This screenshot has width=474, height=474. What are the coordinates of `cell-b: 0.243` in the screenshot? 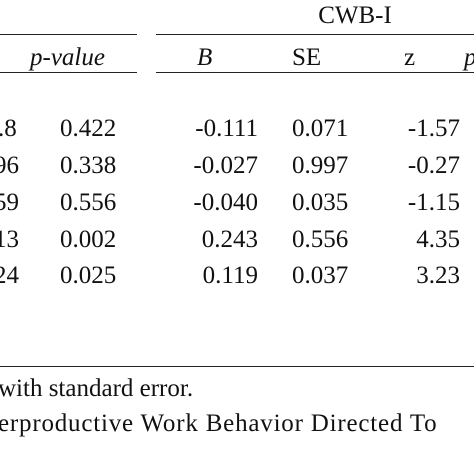 It's located at (229, 239).